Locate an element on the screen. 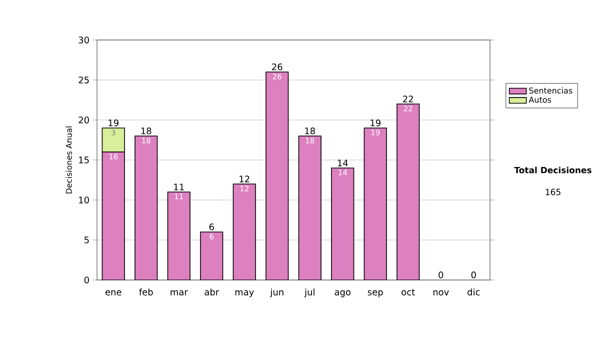 The height and width of the screenshot is (340, 600). x-tick-label: dic is located at coordinates (474, 292).